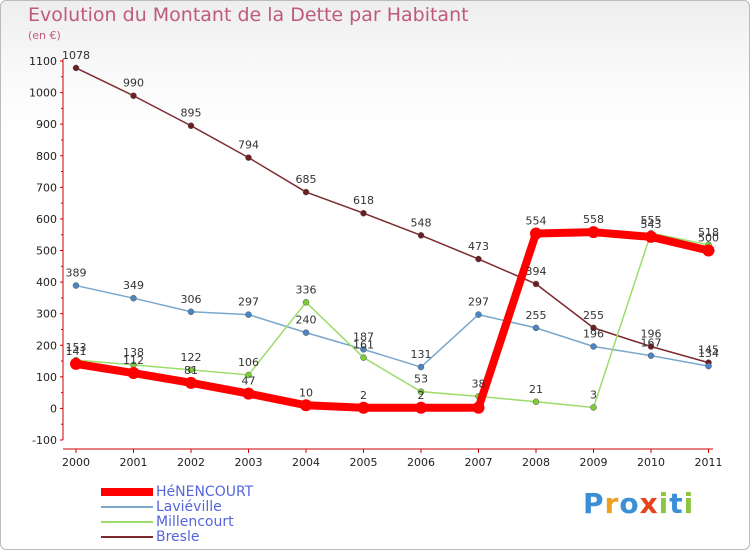  What do you see at coordinates (708, 350) in the screenshot?
I see `data-label-bresle: 145` at bounding box center [708, 350].